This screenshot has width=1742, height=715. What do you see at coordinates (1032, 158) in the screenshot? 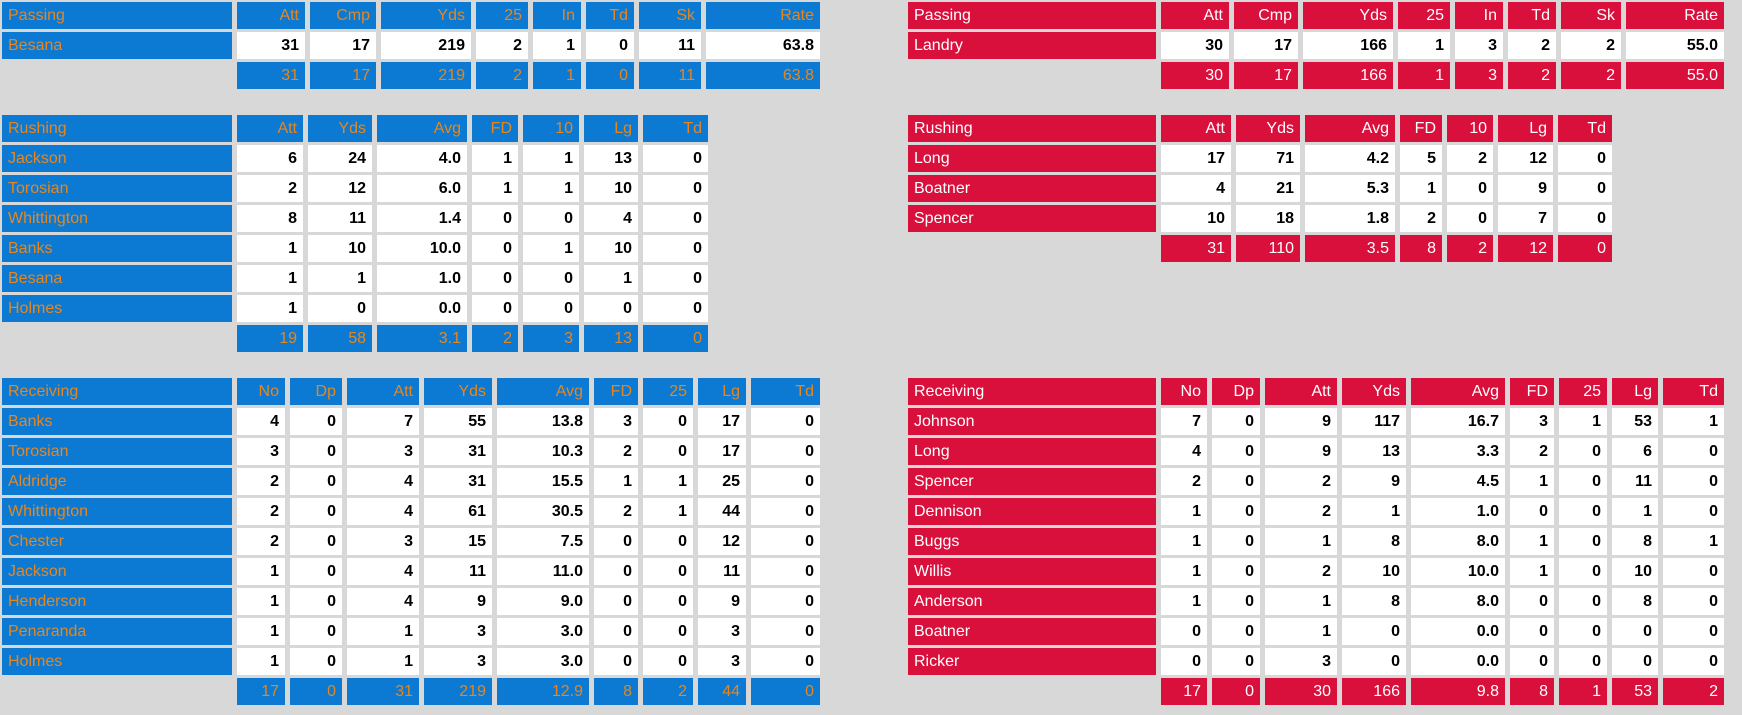
I see `player-name-cell: Long` at bounding box center [1032, 158].